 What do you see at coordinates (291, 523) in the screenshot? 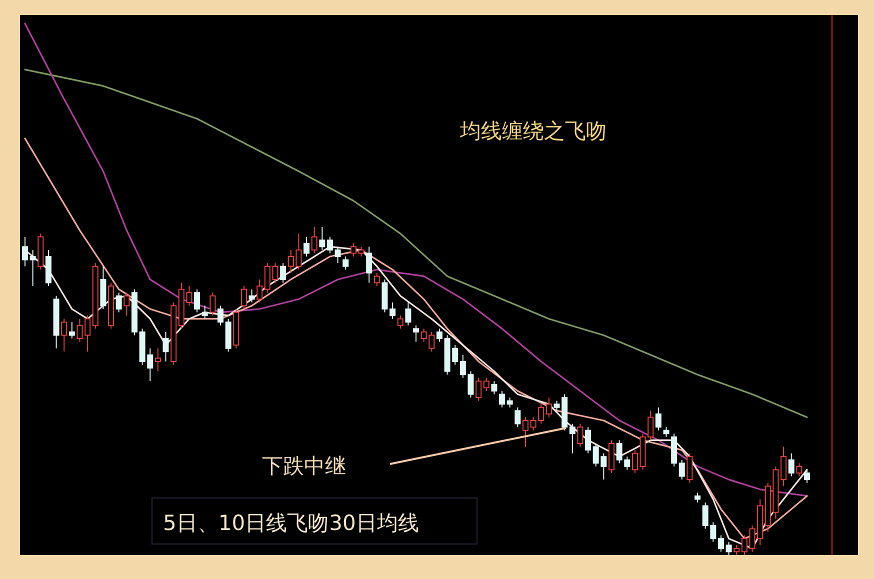
I see `annotation: 5日、10日线飞吻30日均线` at bounding box center [291, 523].